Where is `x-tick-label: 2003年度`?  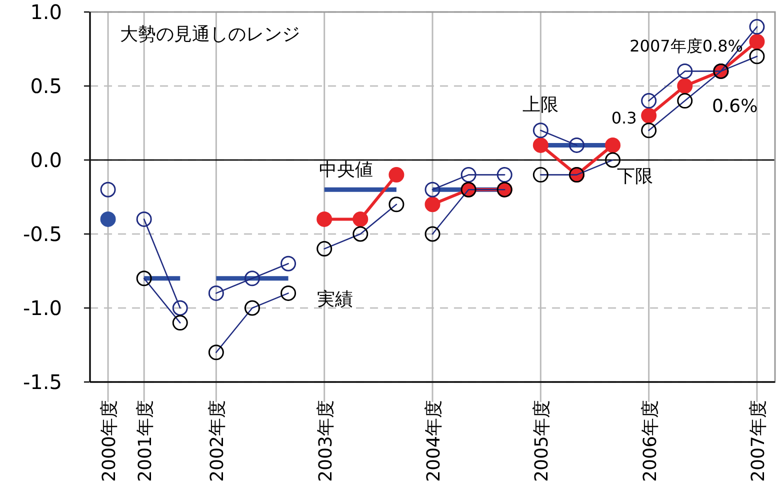 x-tick-label: 2003年度 is located at coordinates (325, 441).